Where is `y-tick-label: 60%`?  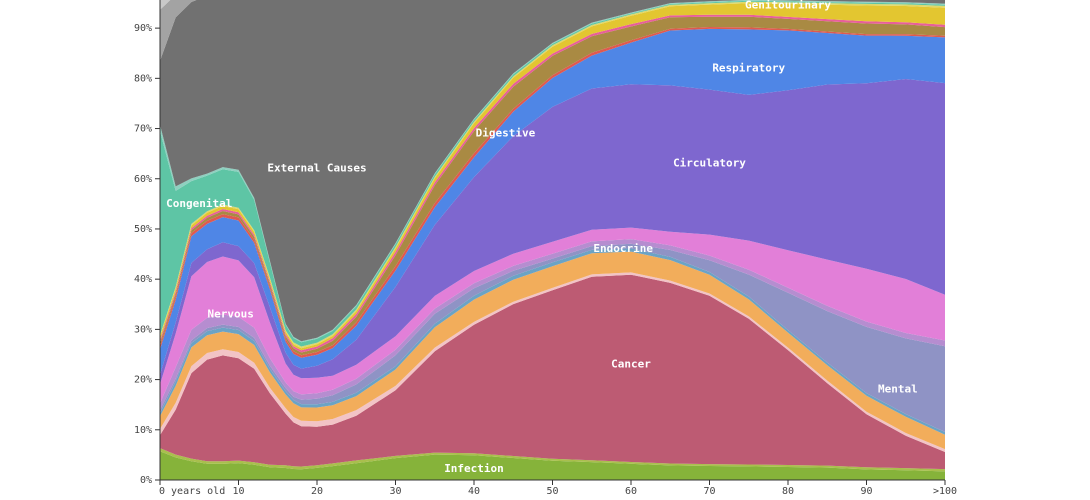 y-tick-label: 60% is located at coordinates (143, 179).